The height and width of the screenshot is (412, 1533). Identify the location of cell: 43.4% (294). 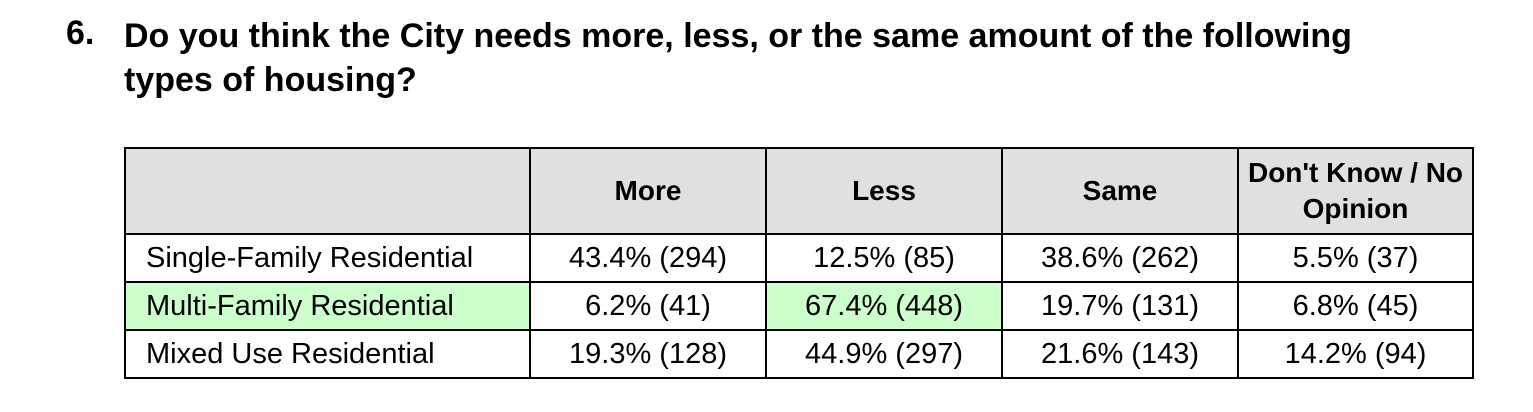
(648, 258).